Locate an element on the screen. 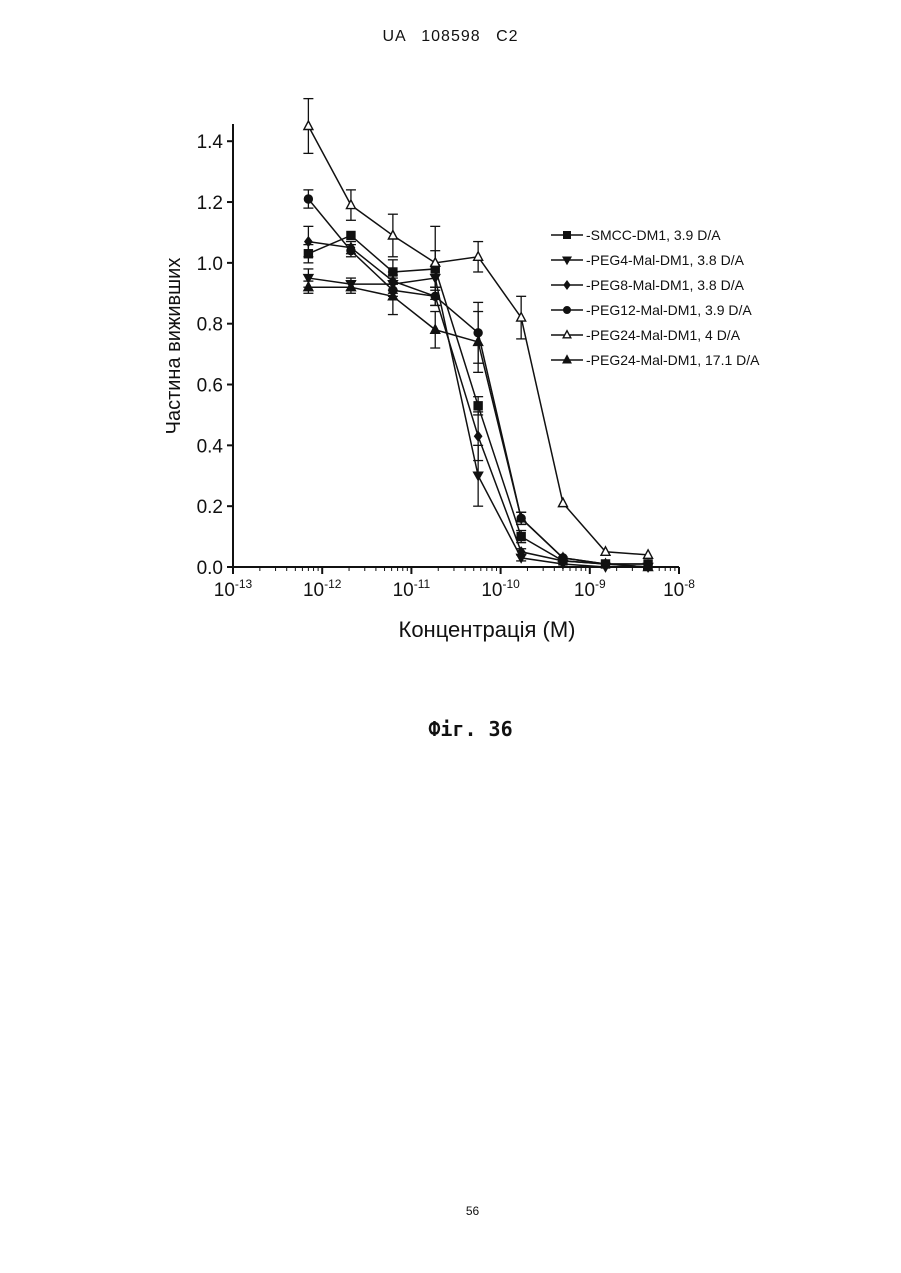 This screenshot has height=1273, width=901. x-tick-label: 10⁻¹³ is located at coordinates (233, 589).